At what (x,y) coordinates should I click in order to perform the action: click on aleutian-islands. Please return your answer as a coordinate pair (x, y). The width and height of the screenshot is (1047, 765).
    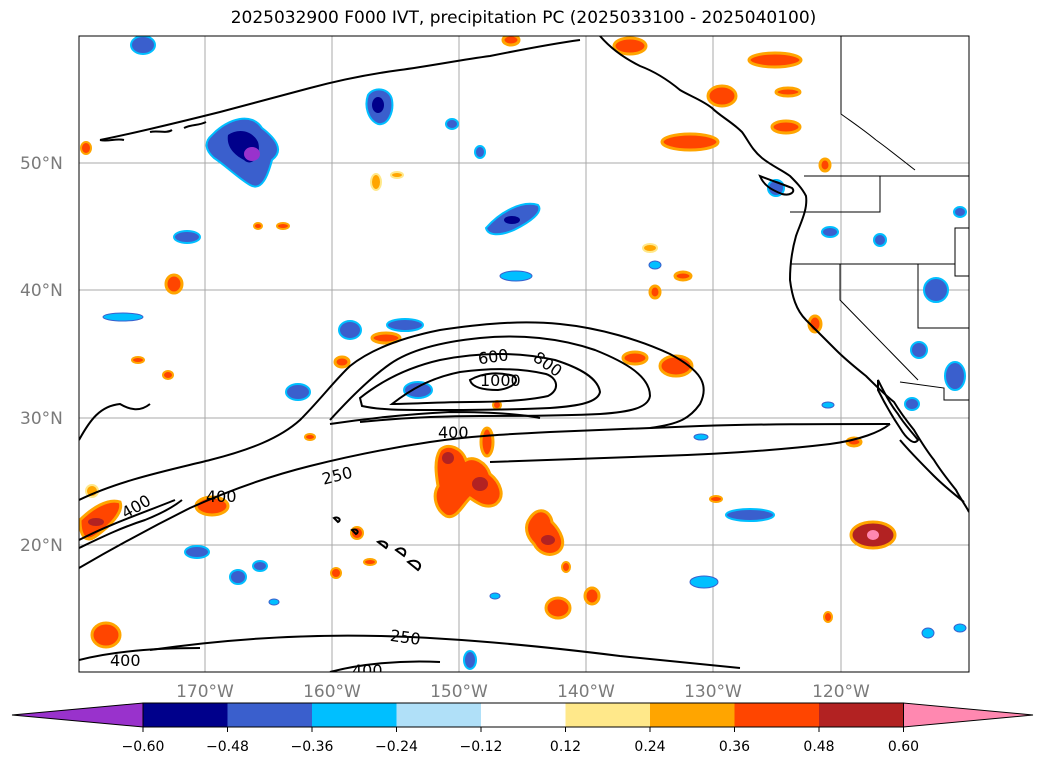
    Looking at the image, I should click on (153, 131).